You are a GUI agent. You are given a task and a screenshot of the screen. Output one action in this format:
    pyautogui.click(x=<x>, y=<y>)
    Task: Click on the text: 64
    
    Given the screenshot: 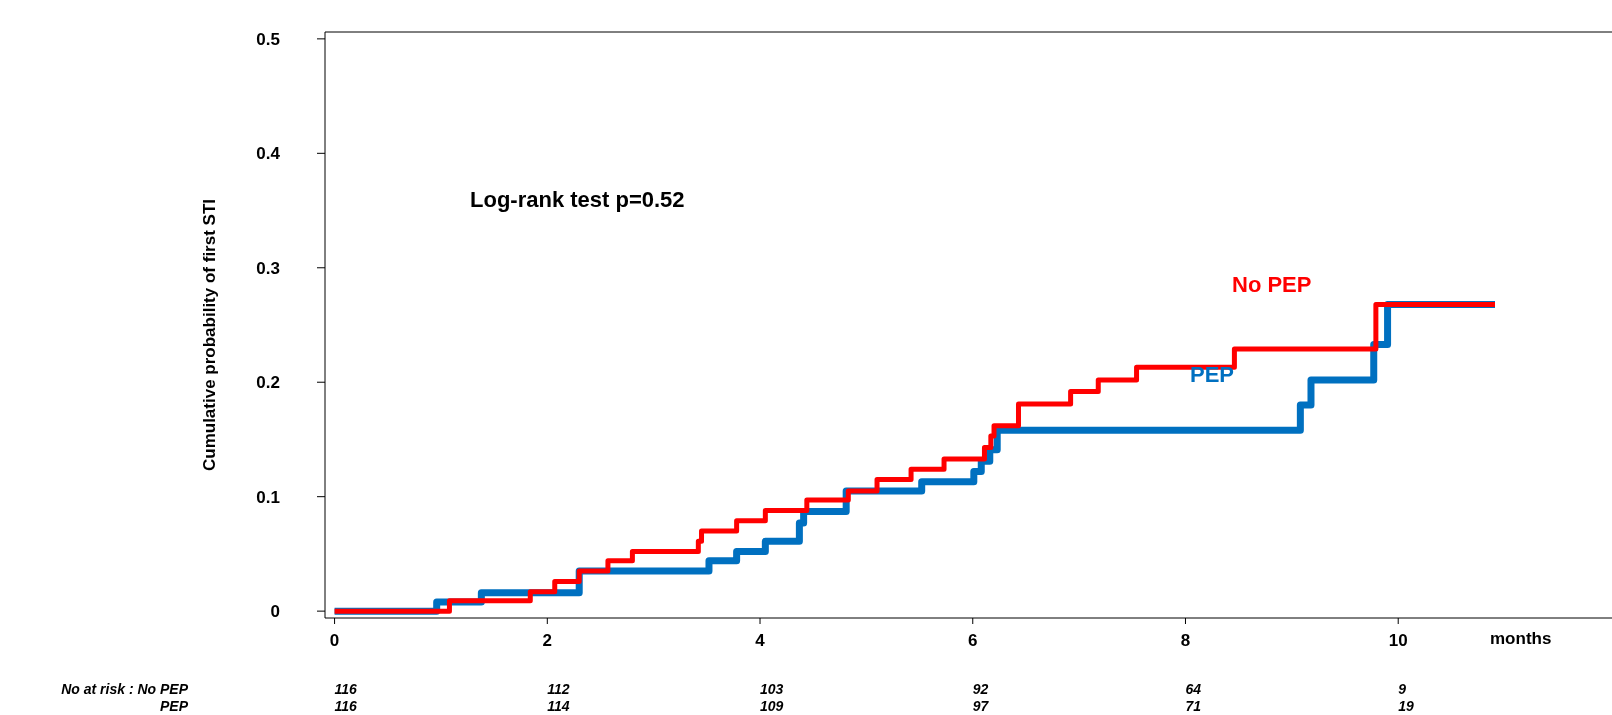 What is the action you would take?
    pyautogui.click(x=1193, y=689)
    